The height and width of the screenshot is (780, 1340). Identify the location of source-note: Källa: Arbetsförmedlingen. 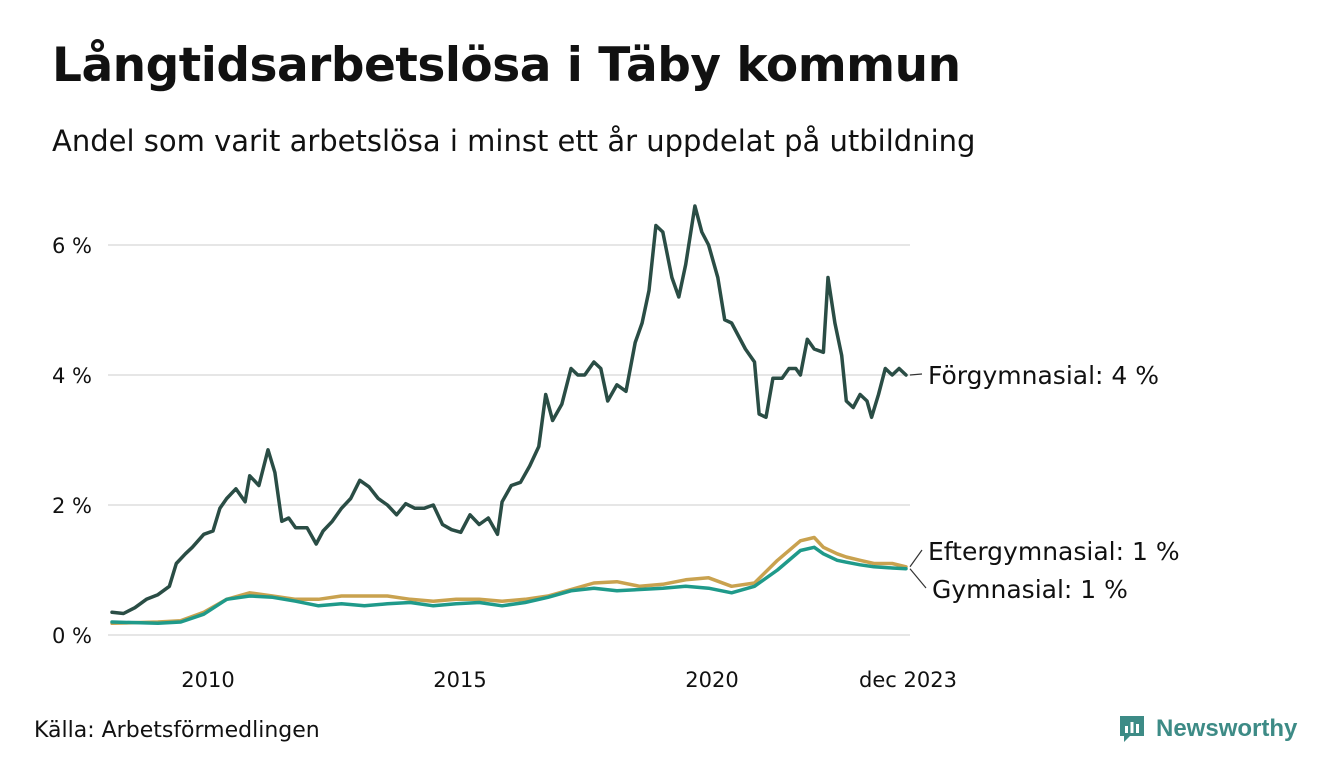
(177, 730).